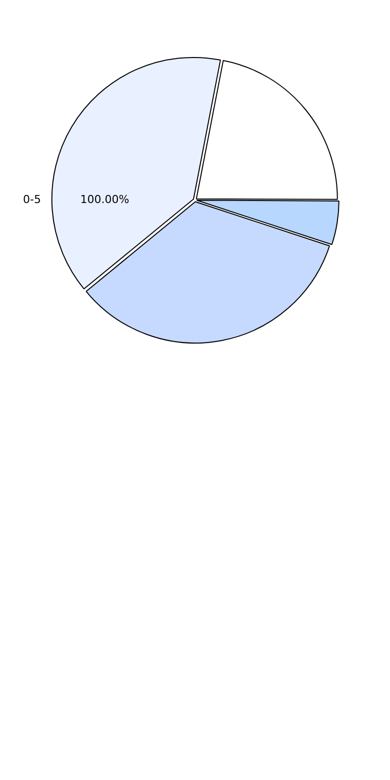 The width and height of the screenshot is (390, 780). I want to click on text: 100.00%, so click(105, 199).